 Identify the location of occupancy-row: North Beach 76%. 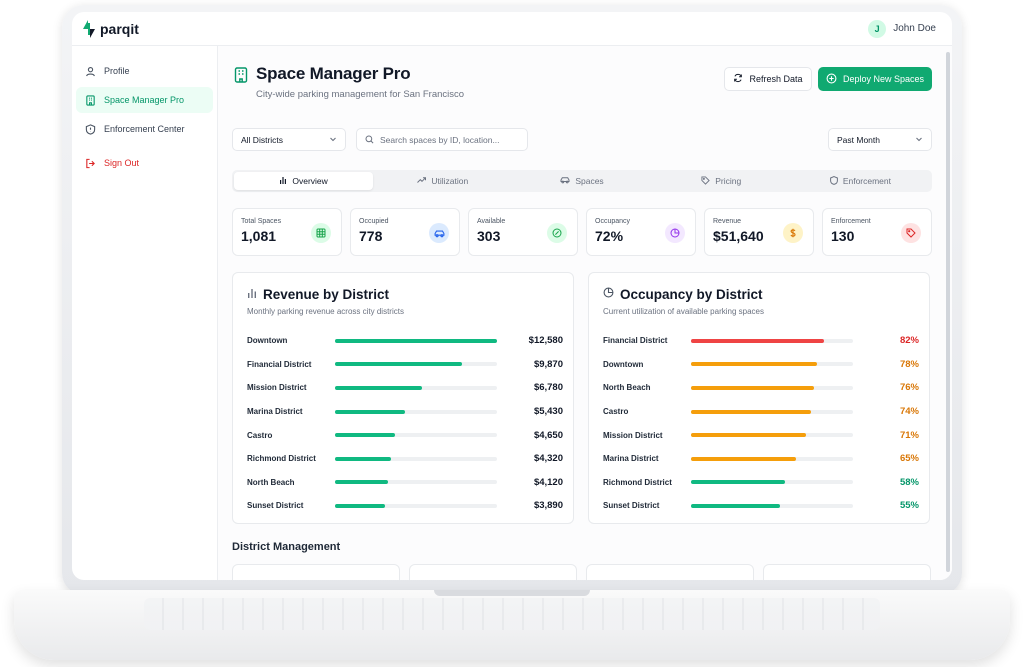
(761, 388).